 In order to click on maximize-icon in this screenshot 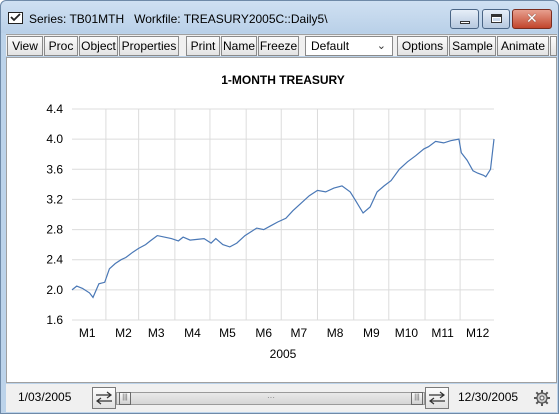, I will do `click(496, 18)`.